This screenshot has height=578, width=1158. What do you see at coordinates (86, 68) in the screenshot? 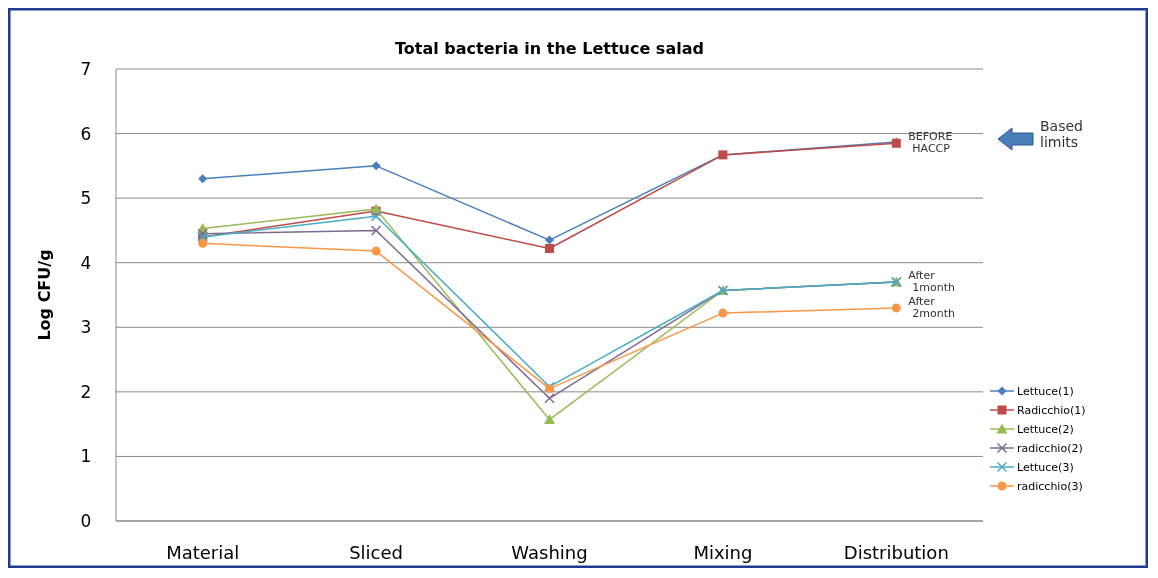
I see `y-tick-label: 7` at bounding box center [86, 68].